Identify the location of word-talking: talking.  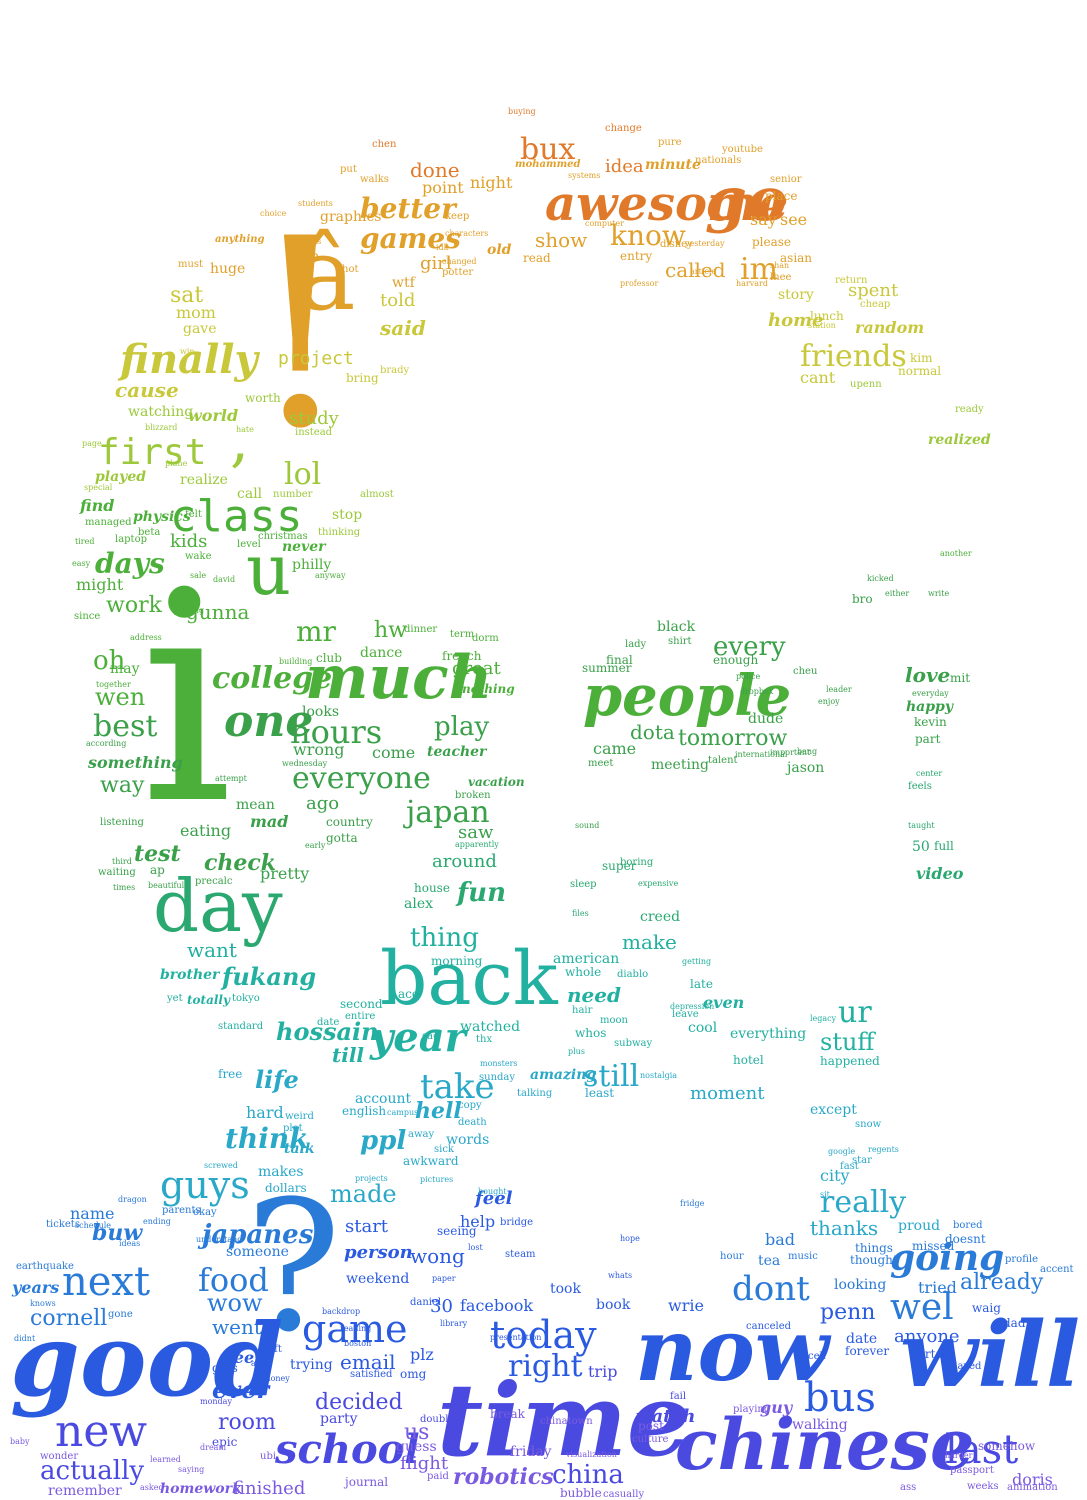
(535, 1093).